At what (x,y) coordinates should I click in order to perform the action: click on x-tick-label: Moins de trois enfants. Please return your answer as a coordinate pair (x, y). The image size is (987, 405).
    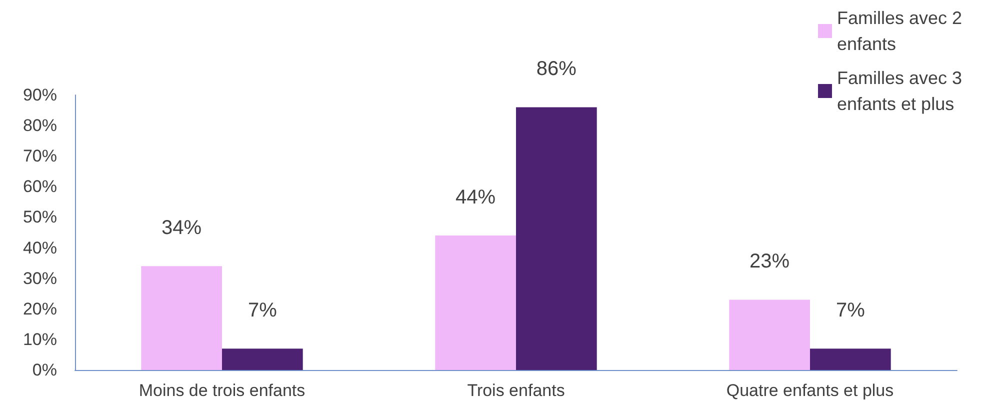
    Looking at the image, I should click on (222, 390).